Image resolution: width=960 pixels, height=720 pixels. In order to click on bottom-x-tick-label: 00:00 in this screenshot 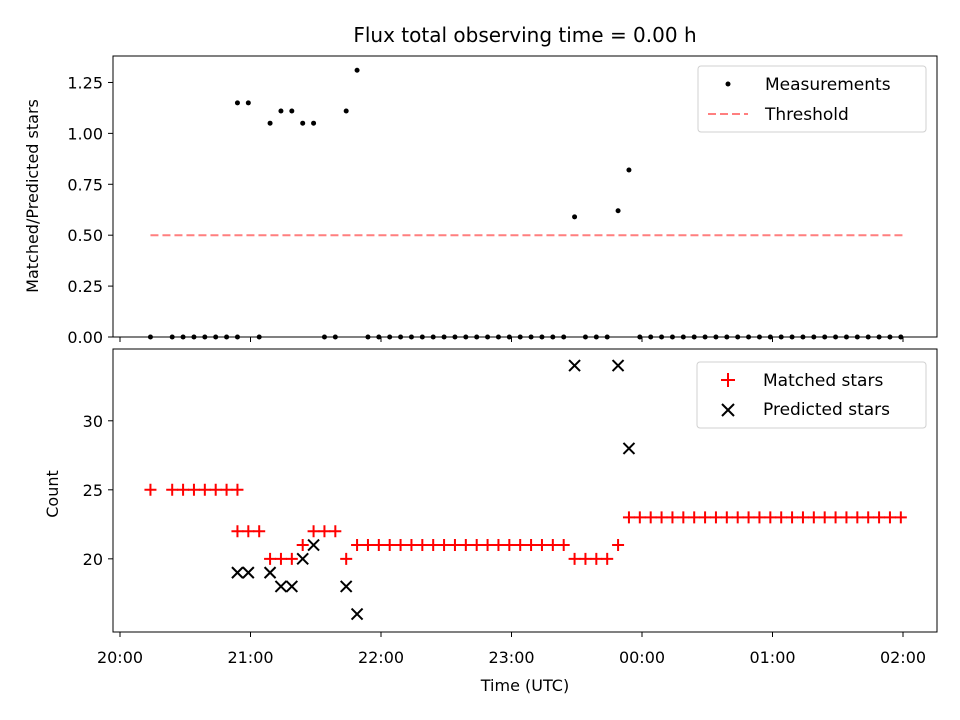, I will do `click(642, 657)`.